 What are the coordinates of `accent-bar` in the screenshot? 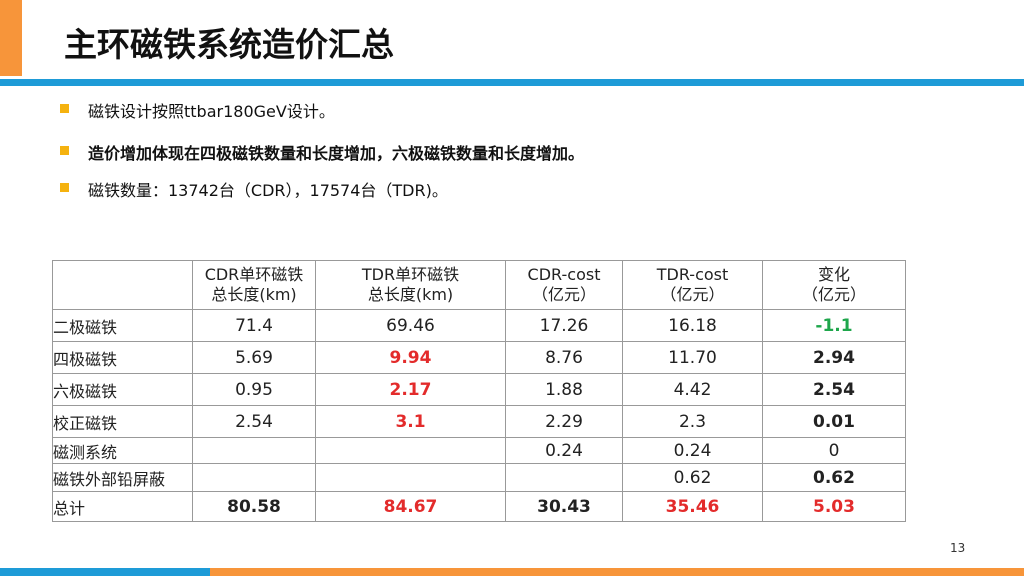 It's located at (11, 38).